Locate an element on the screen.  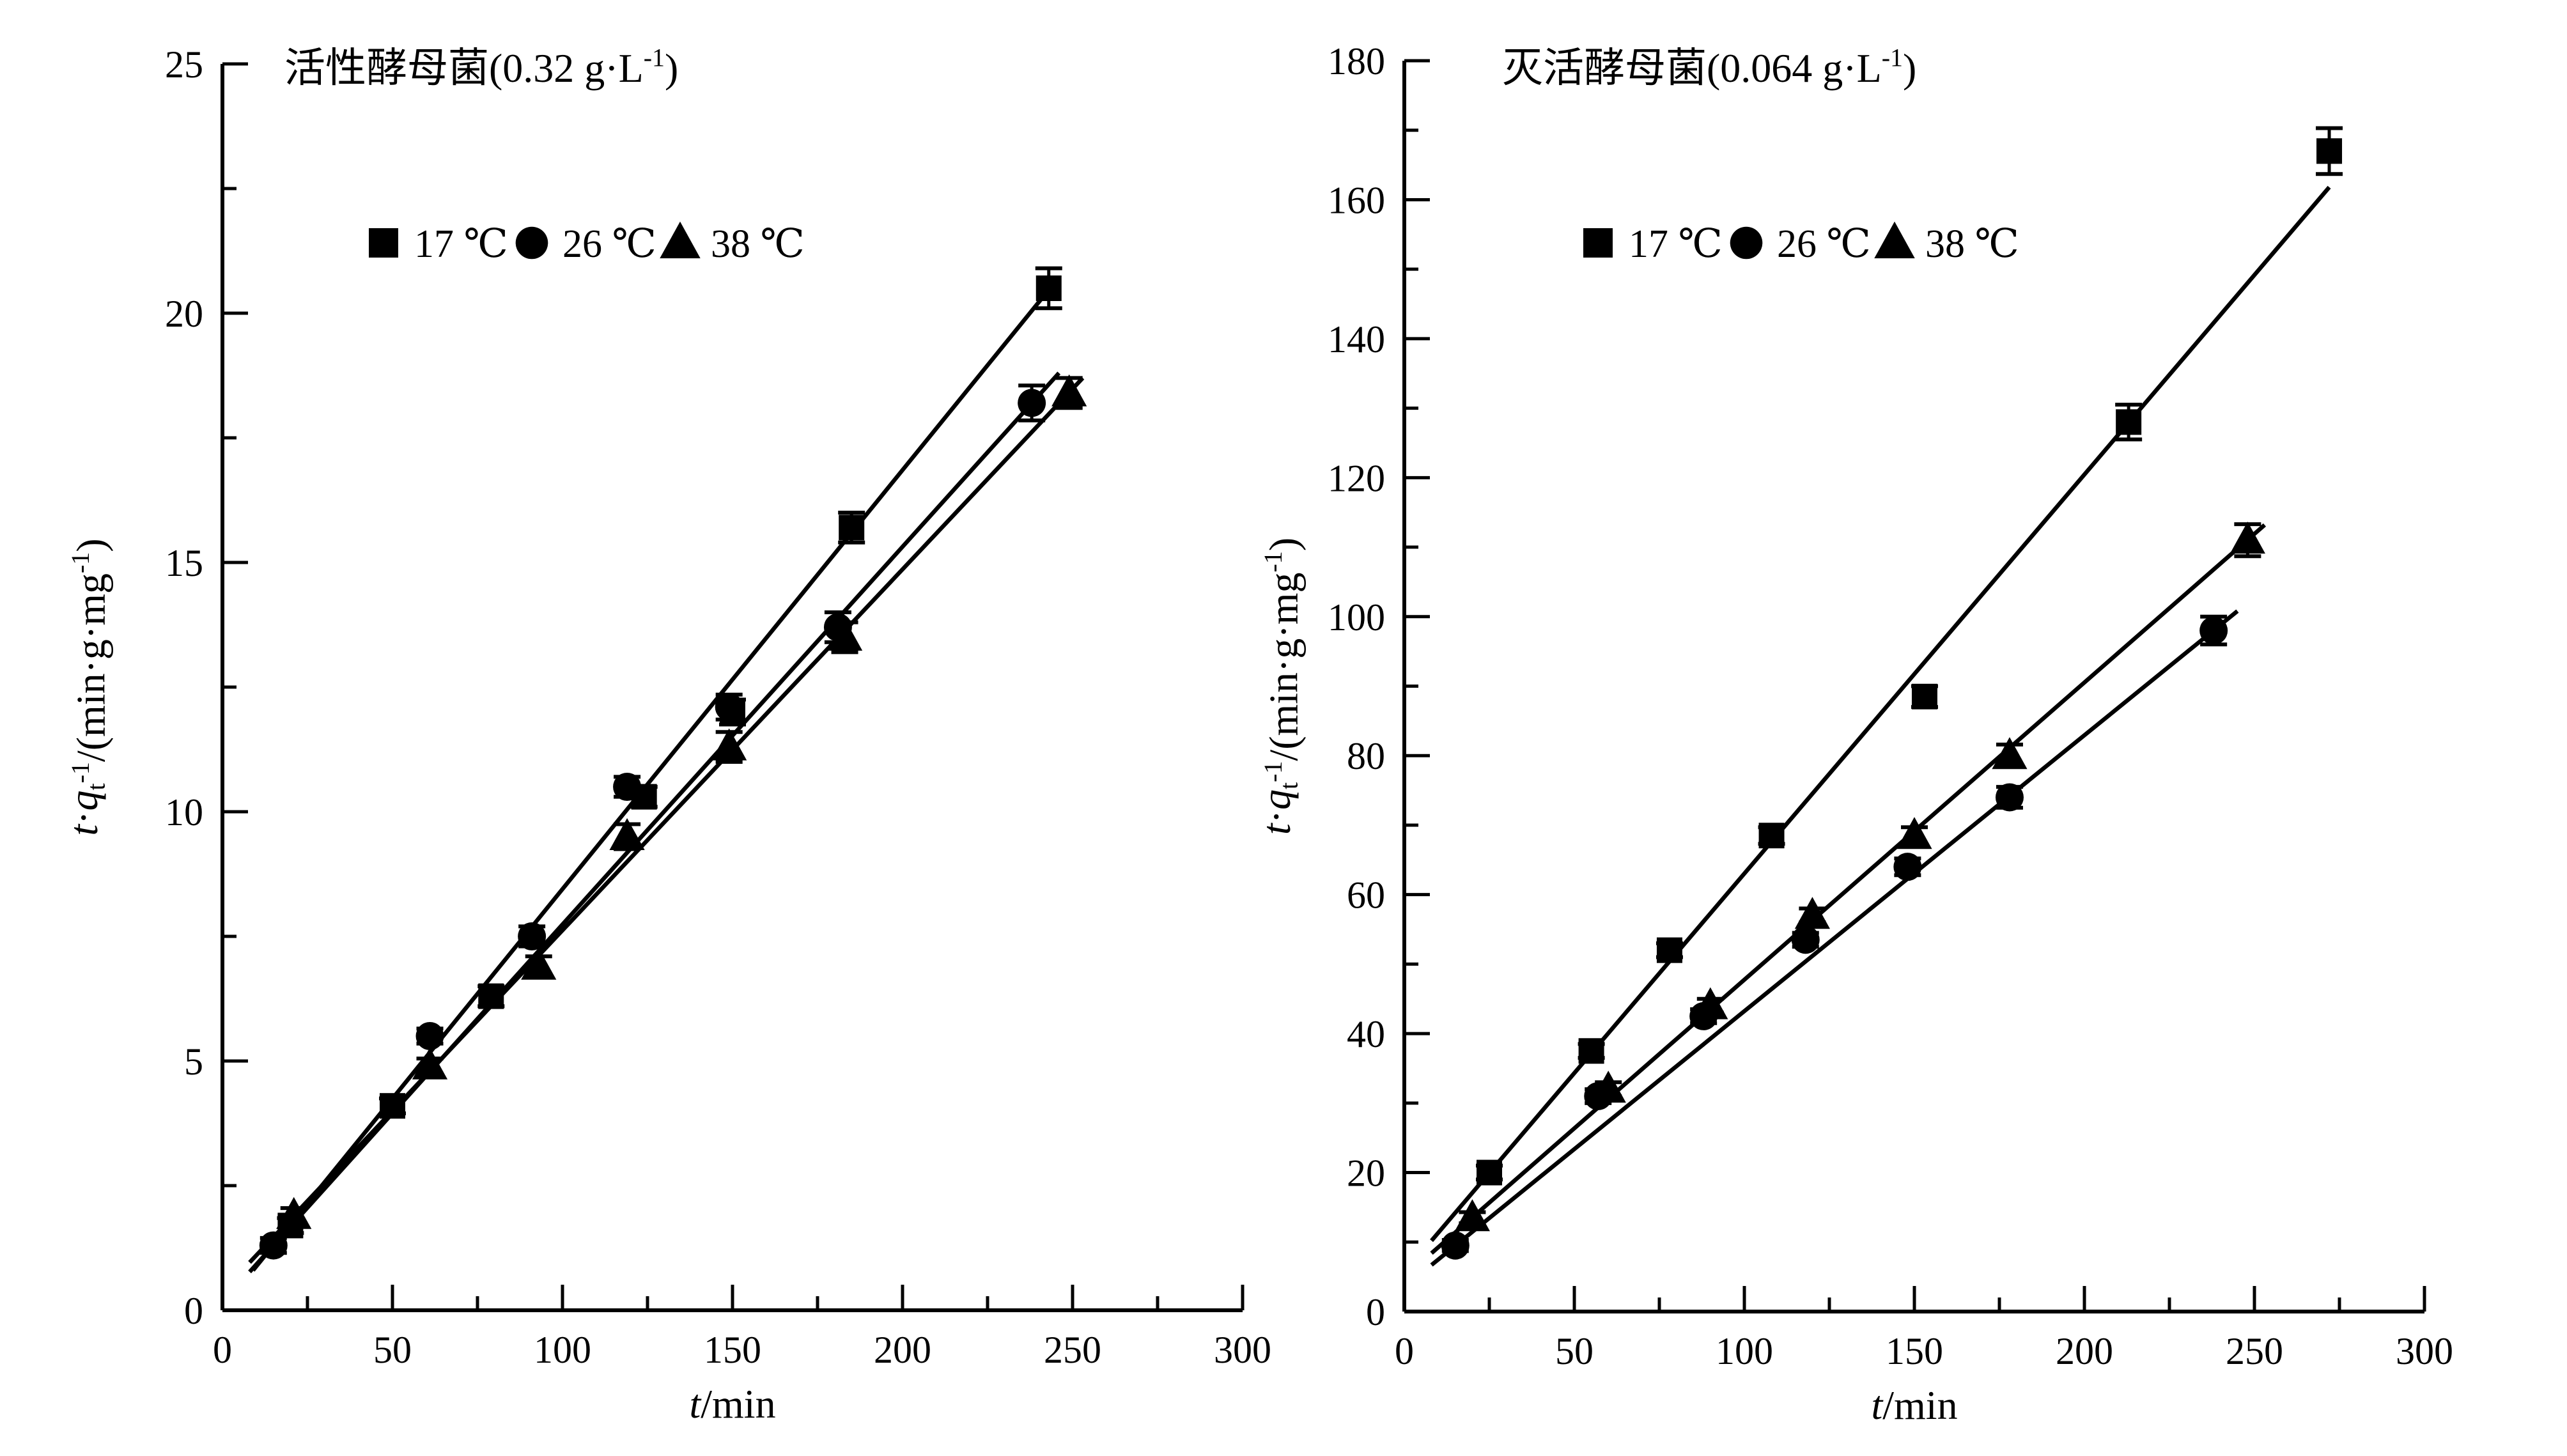
y-tick-label: 40 is located at coordinates (1366, 1034).